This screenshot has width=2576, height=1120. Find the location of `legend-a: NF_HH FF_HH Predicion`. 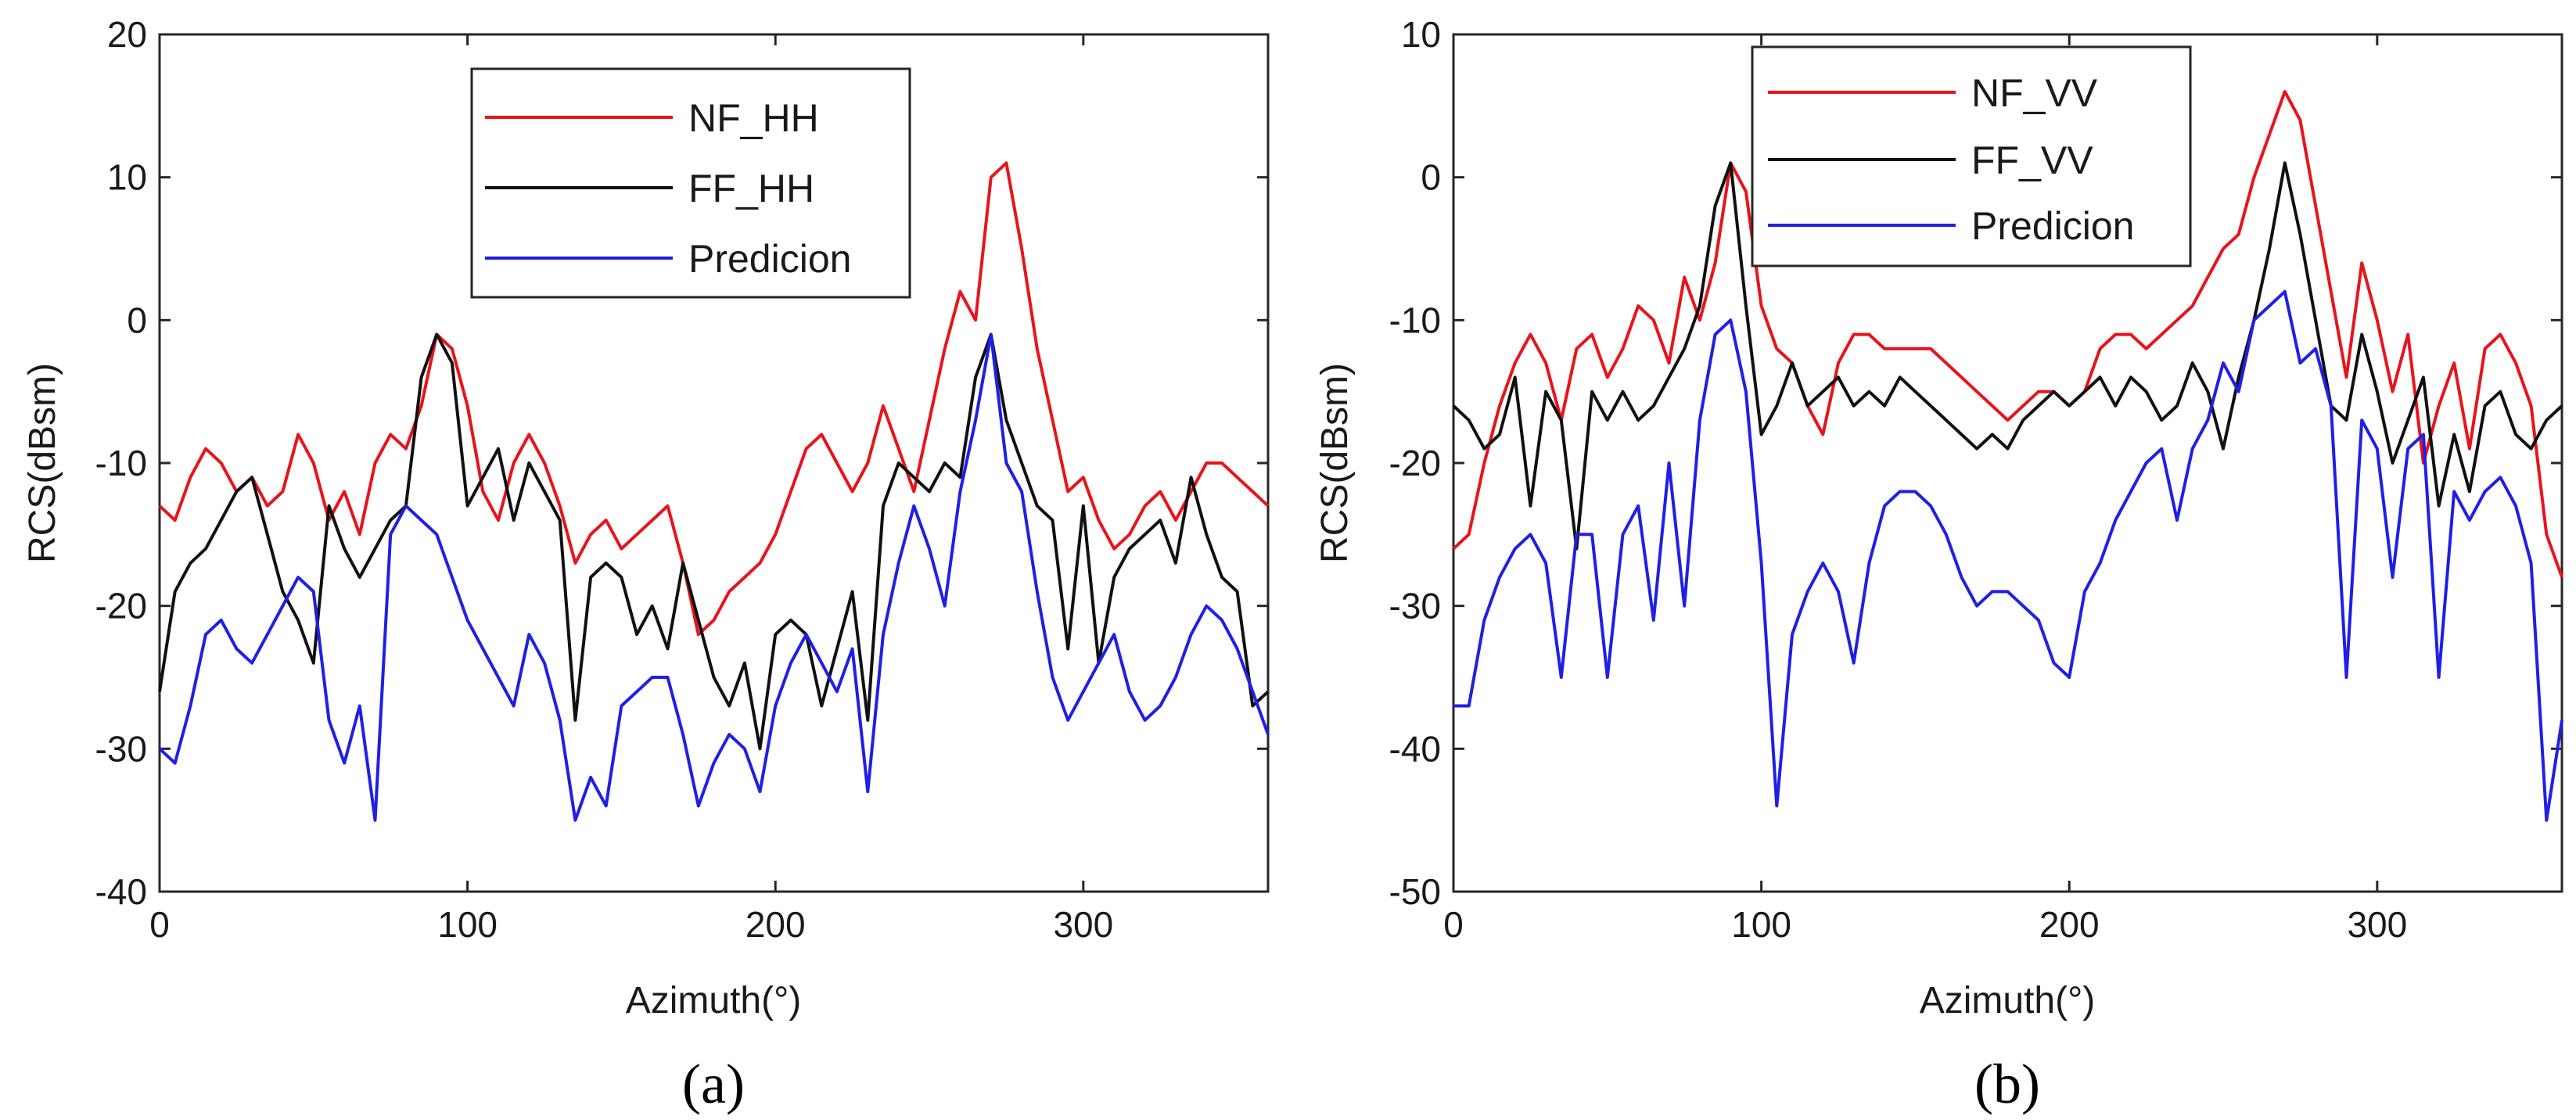

legend-a: NF_HH FF_HH Predicion is located at coordinates (690, 183).